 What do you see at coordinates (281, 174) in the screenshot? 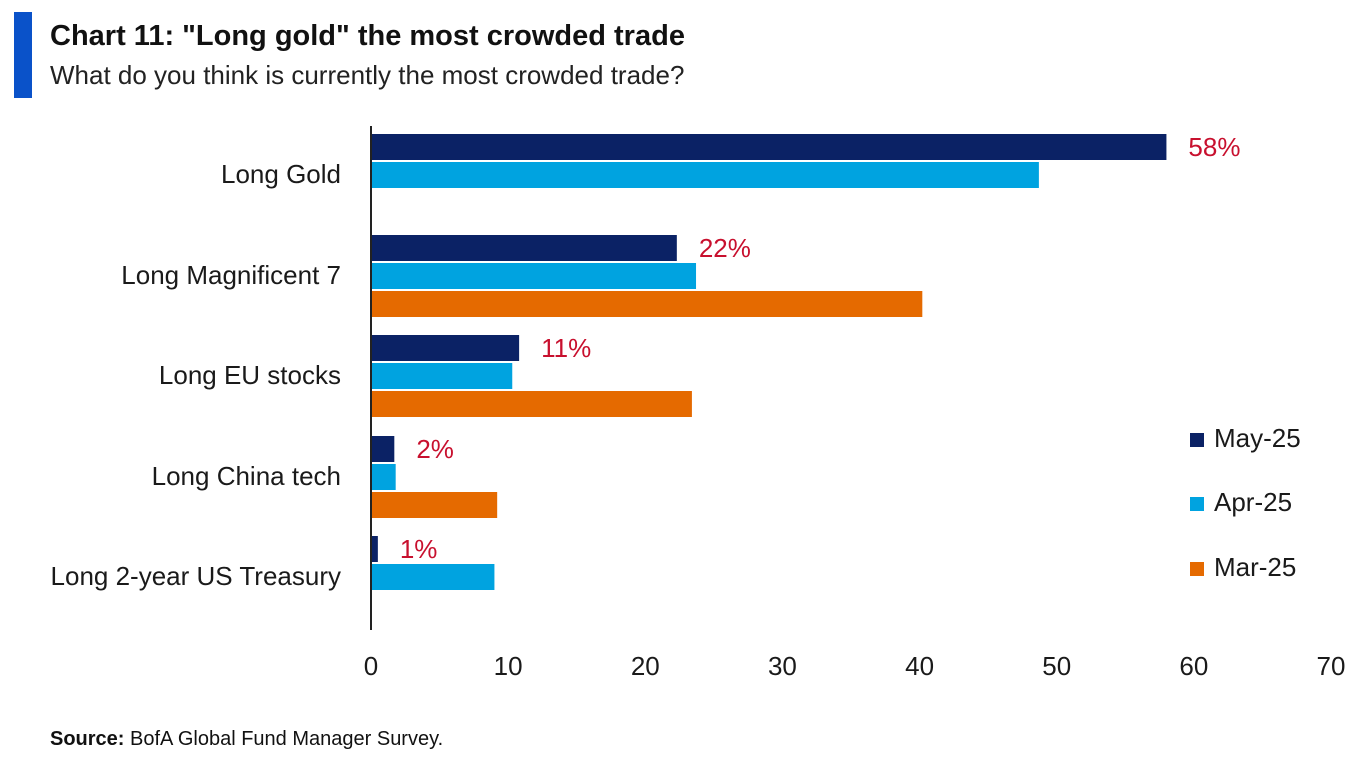
I see `category-label: Long Gold` at bounding box center [281, 174].